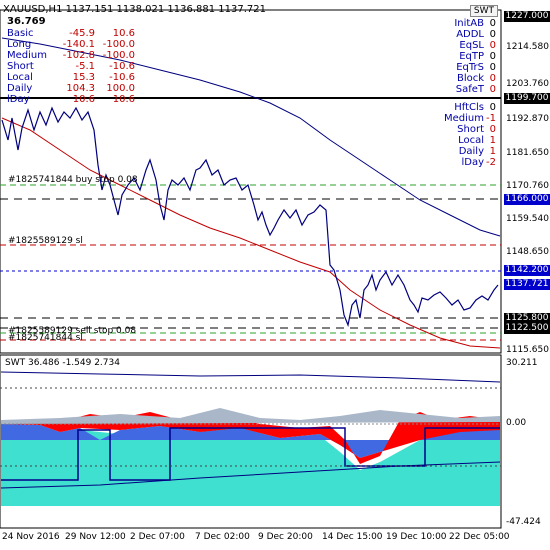 Image resolution: width=550 pixels, height=550 pixels. Describe the element at coordinates (476, 129) in the screenshot. I see `flag-row: Short 0` at that location.